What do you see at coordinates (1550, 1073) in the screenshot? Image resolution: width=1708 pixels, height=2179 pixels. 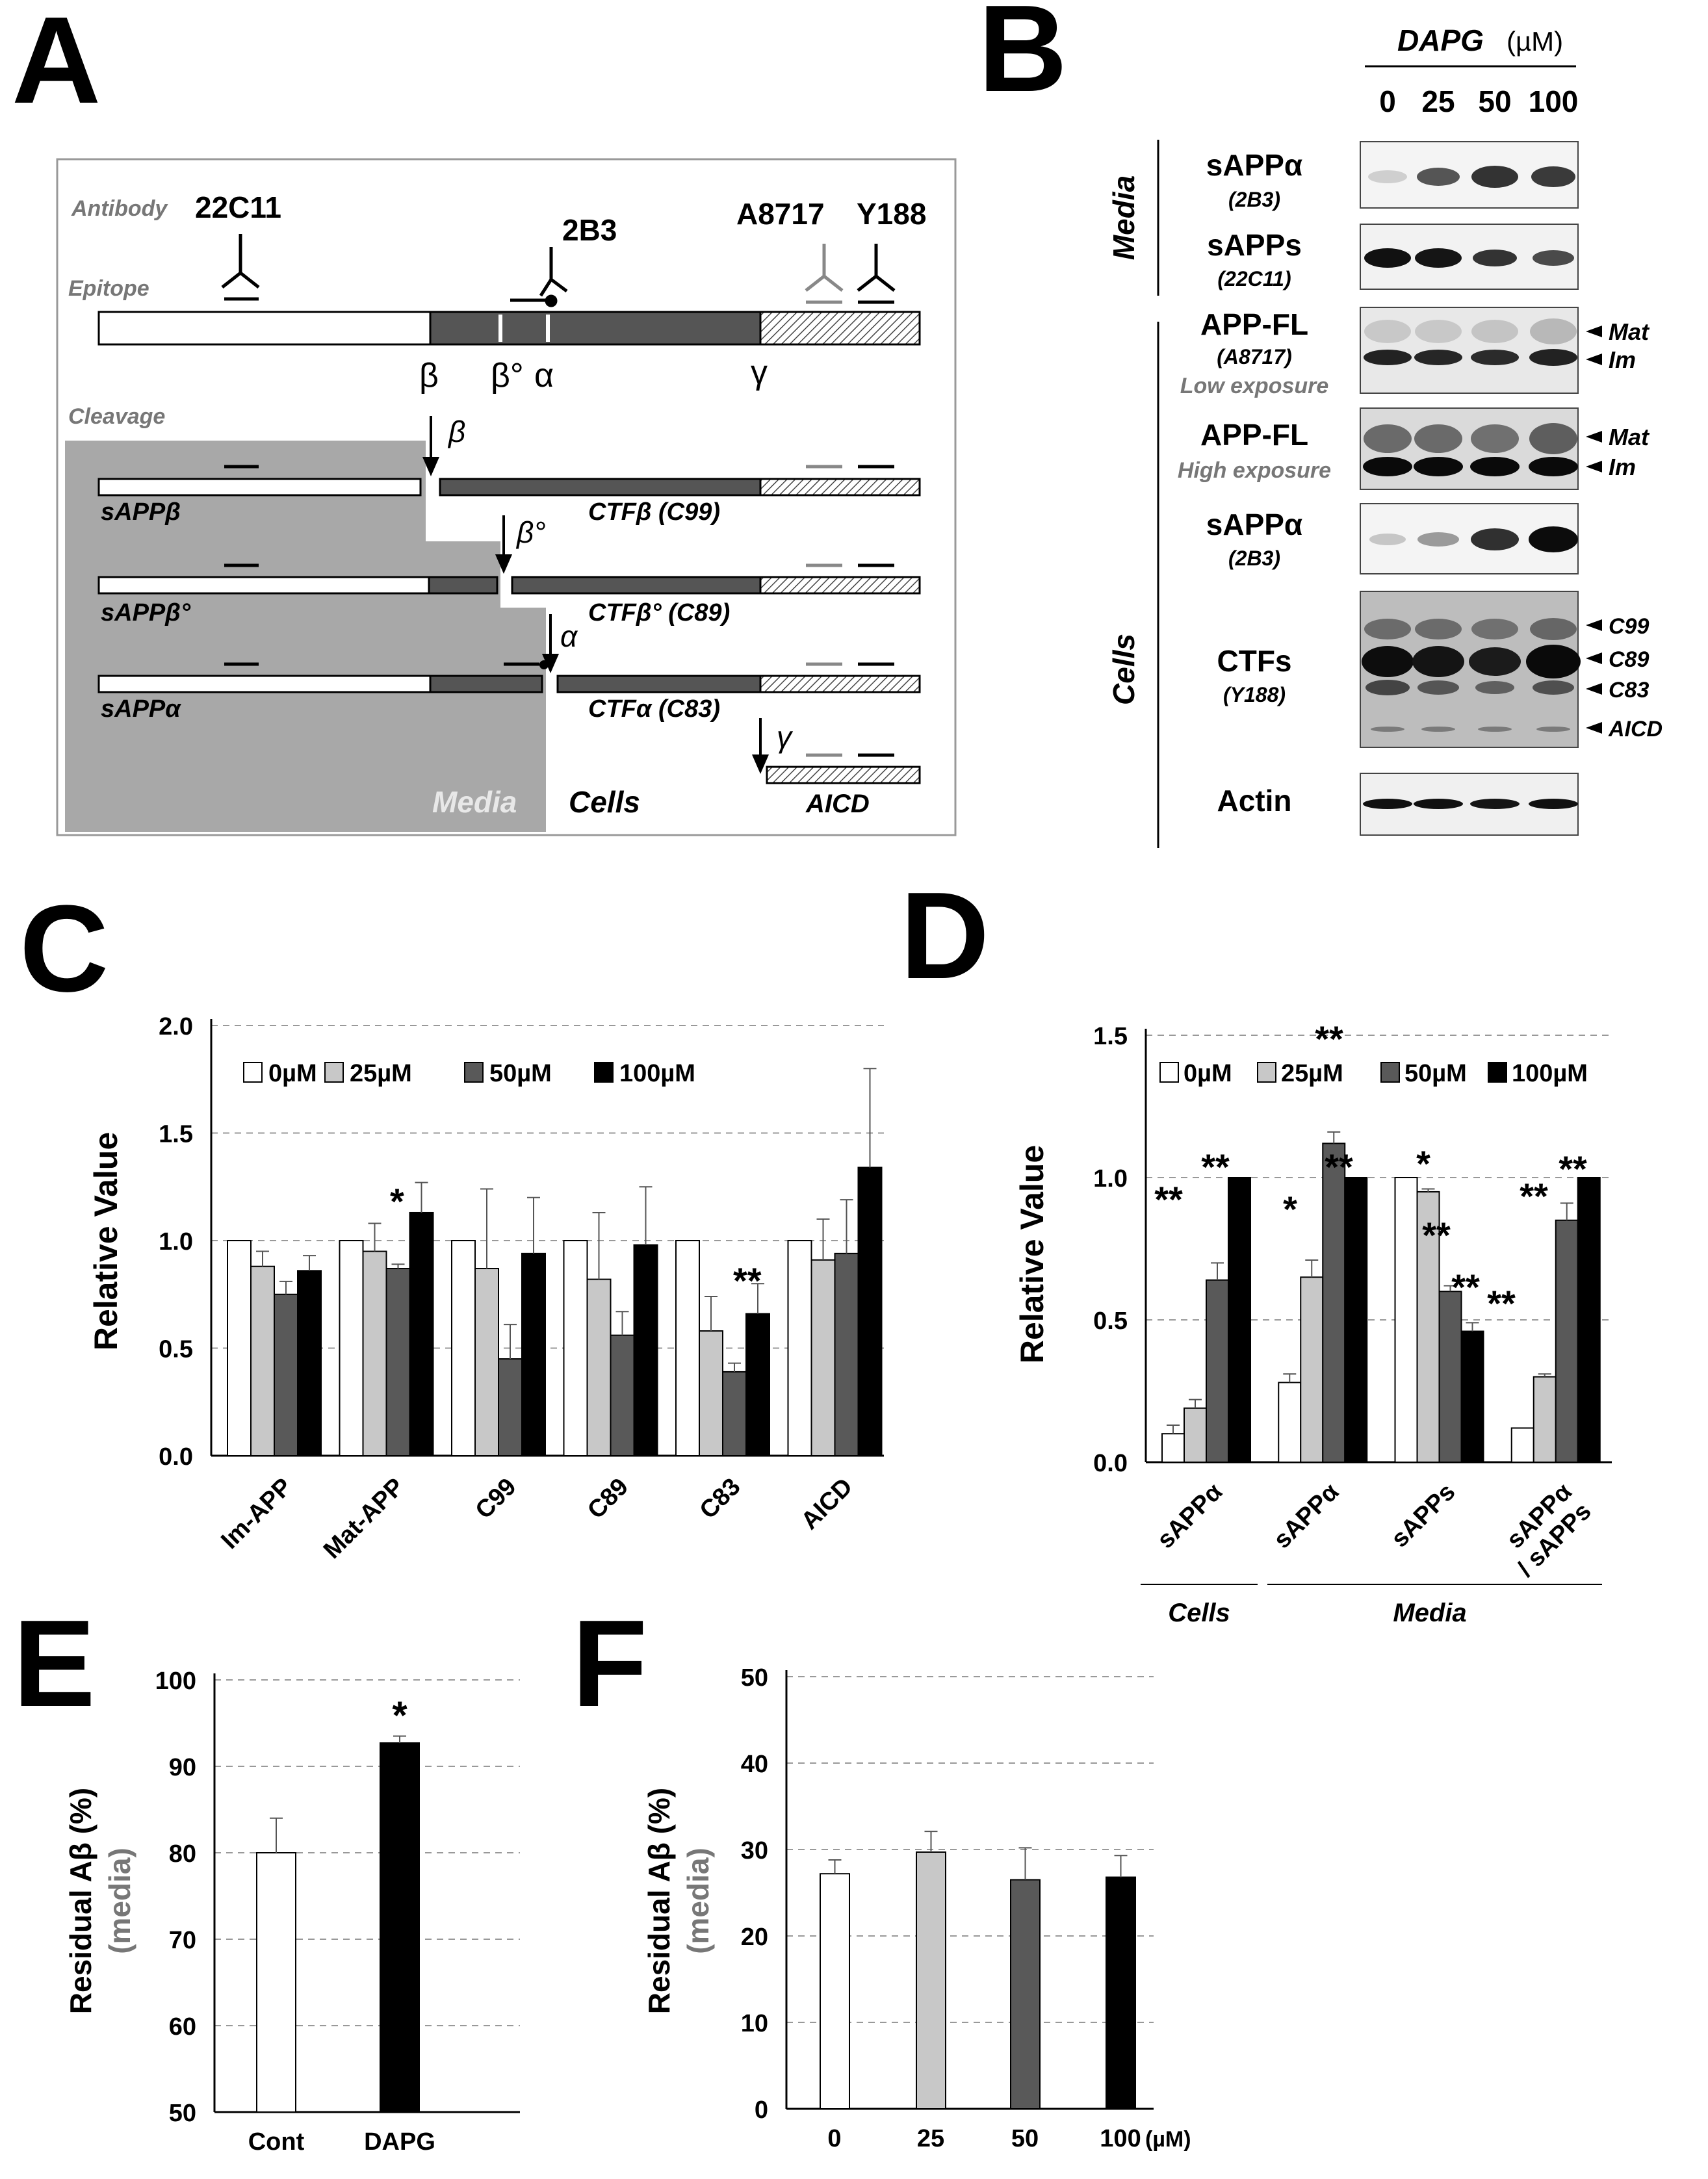 I see `legend-label: 100µM` at bounding box center [1550, 1073].